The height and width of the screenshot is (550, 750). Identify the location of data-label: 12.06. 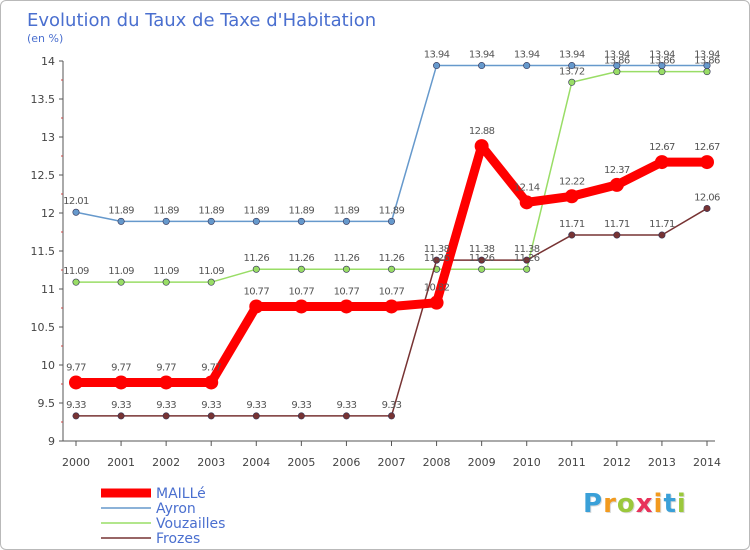
(707, 197).